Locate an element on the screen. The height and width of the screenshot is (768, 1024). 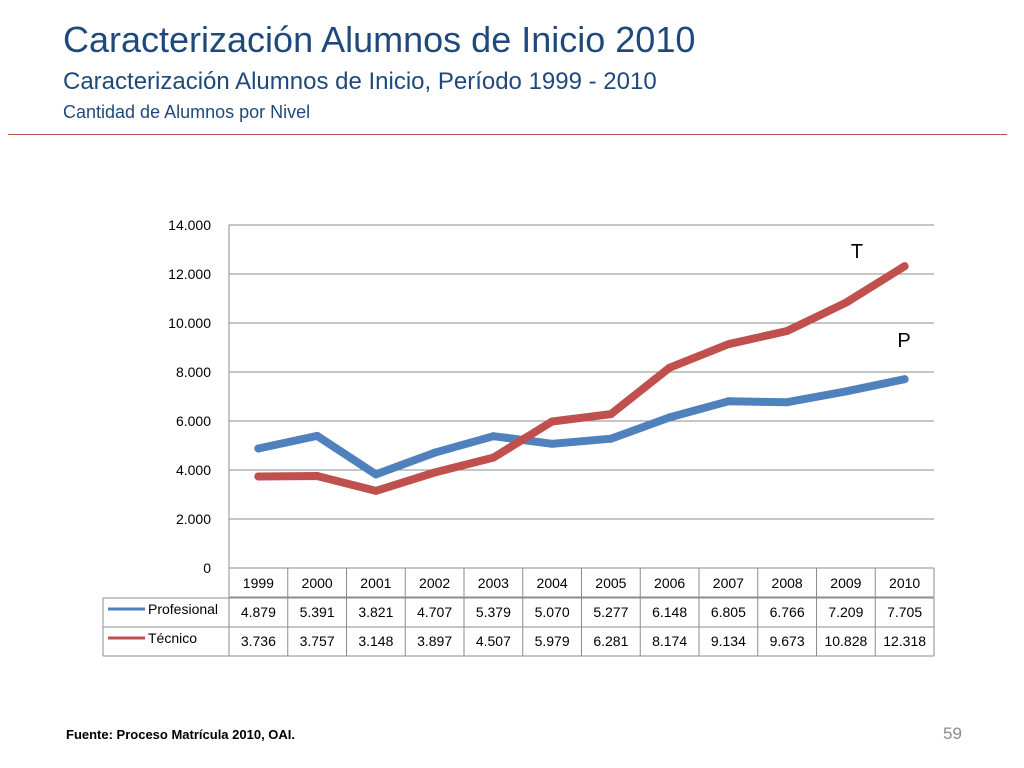
x-tick-label: 2008 is located at coordinates (787, 583).